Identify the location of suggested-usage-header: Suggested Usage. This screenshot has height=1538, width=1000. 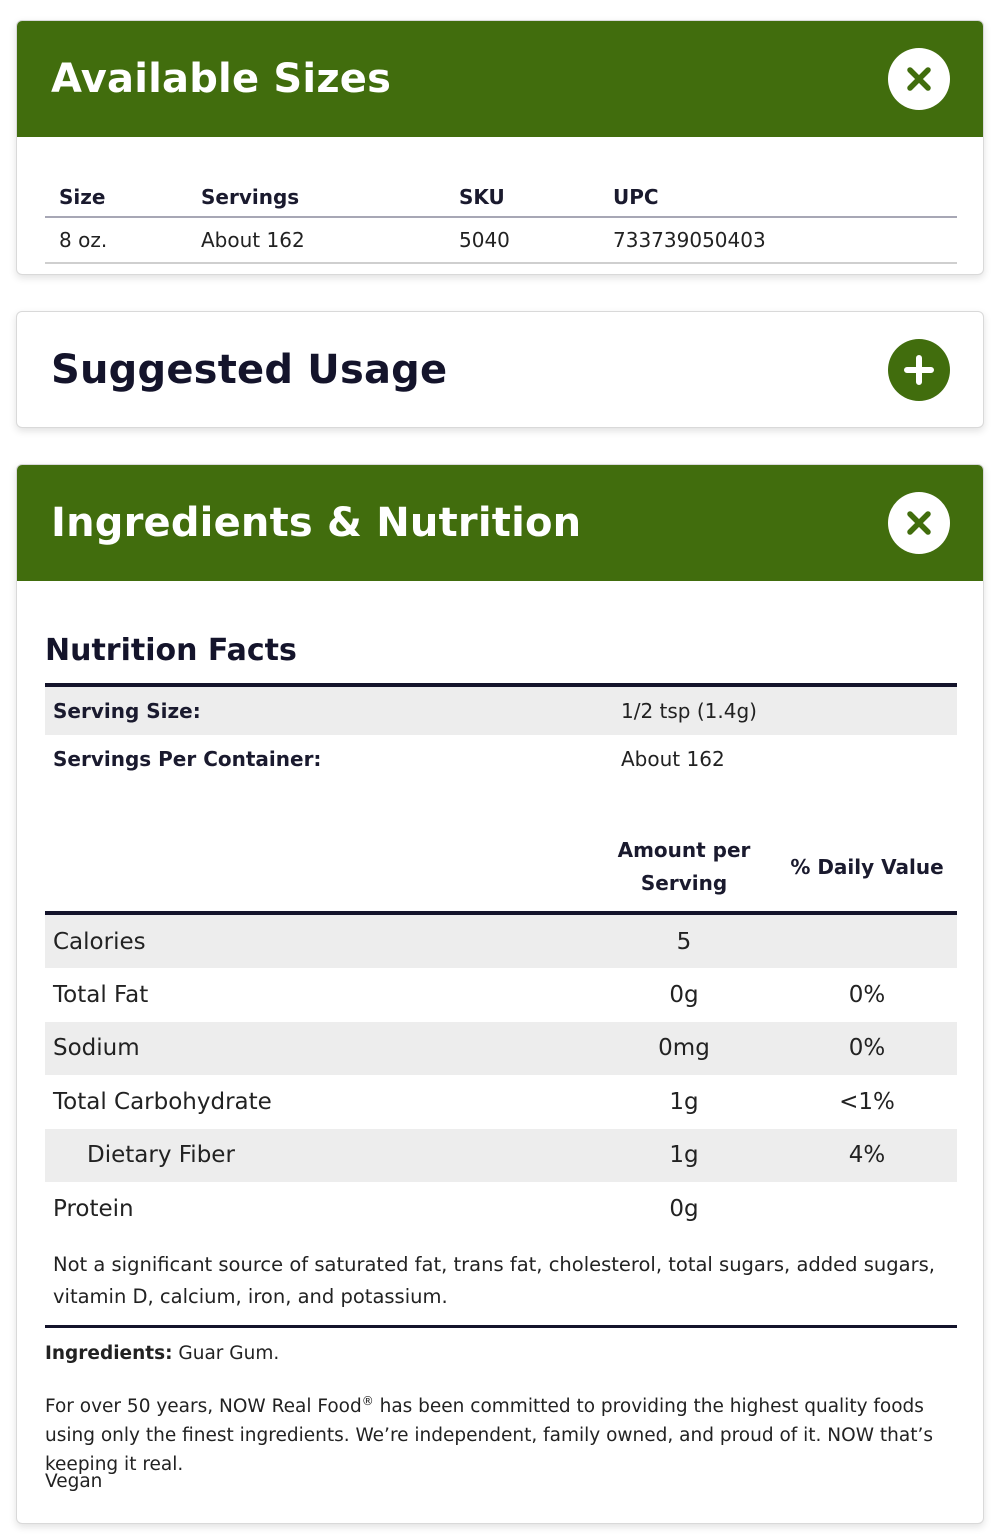
(500, 369).